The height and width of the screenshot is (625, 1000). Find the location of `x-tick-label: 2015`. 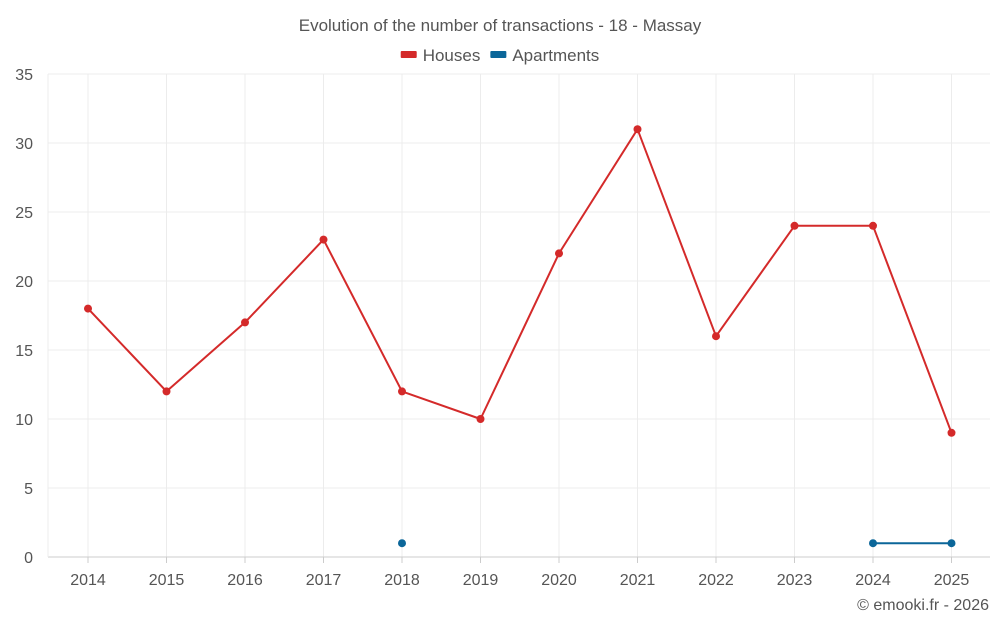

x-tick-label: 2015 is located at coordinates (167, 580).